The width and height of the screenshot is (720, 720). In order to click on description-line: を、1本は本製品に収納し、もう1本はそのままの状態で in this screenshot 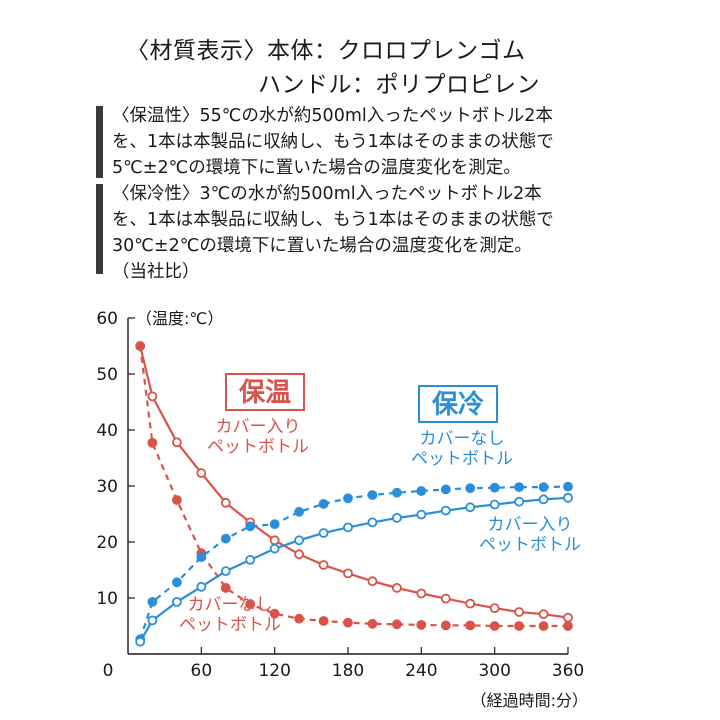, I will do `click(333, 142)`.